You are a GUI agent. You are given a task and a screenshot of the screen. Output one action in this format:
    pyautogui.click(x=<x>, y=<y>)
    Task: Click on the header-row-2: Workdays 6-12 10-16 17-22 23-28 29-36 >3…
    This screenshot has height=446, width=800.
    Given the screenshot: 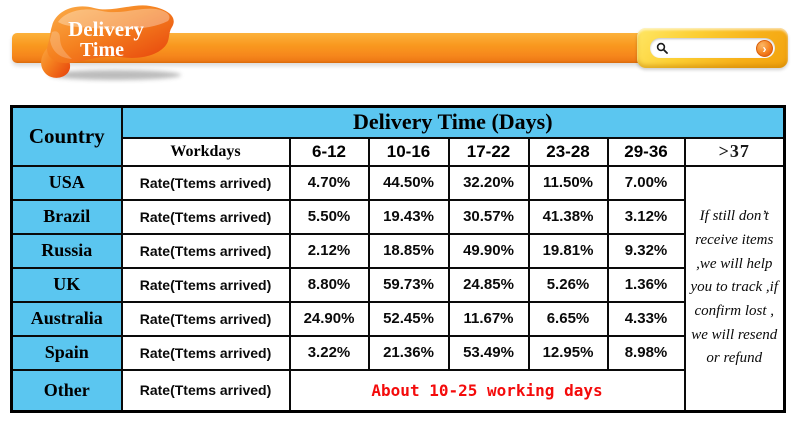 What is the action you would take?
    pyautogui.click(x=399, y=151)
    